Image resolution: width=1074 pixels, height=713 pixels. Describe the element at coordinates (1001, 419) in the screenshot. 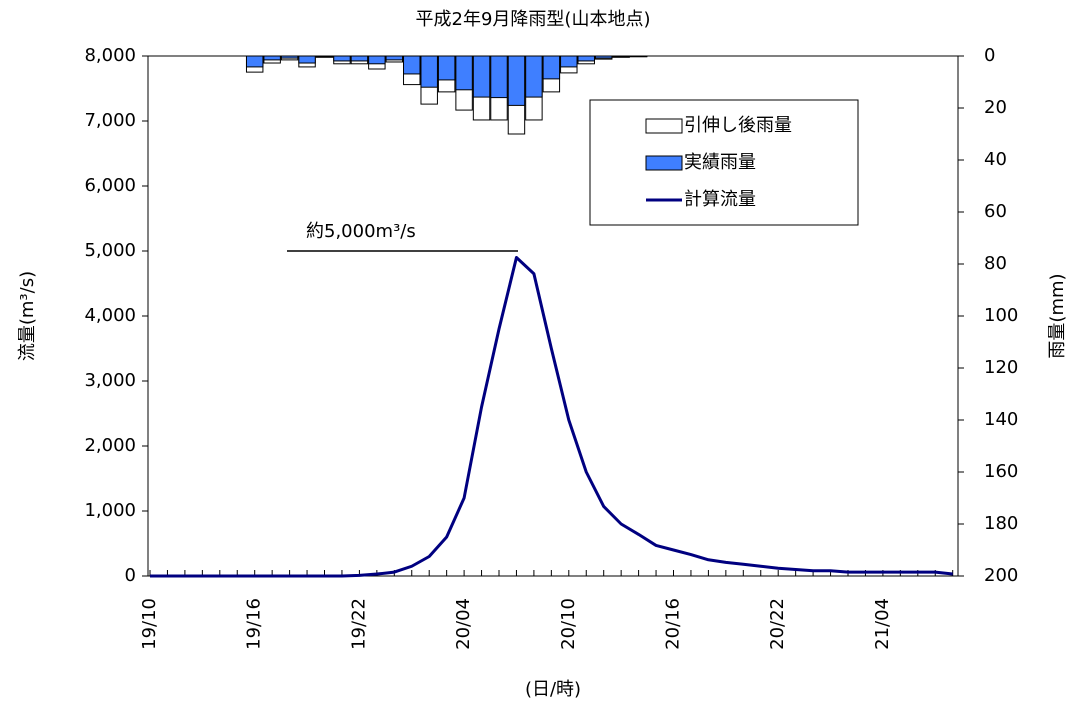

I see `y2-tick-label: 140` at that location.